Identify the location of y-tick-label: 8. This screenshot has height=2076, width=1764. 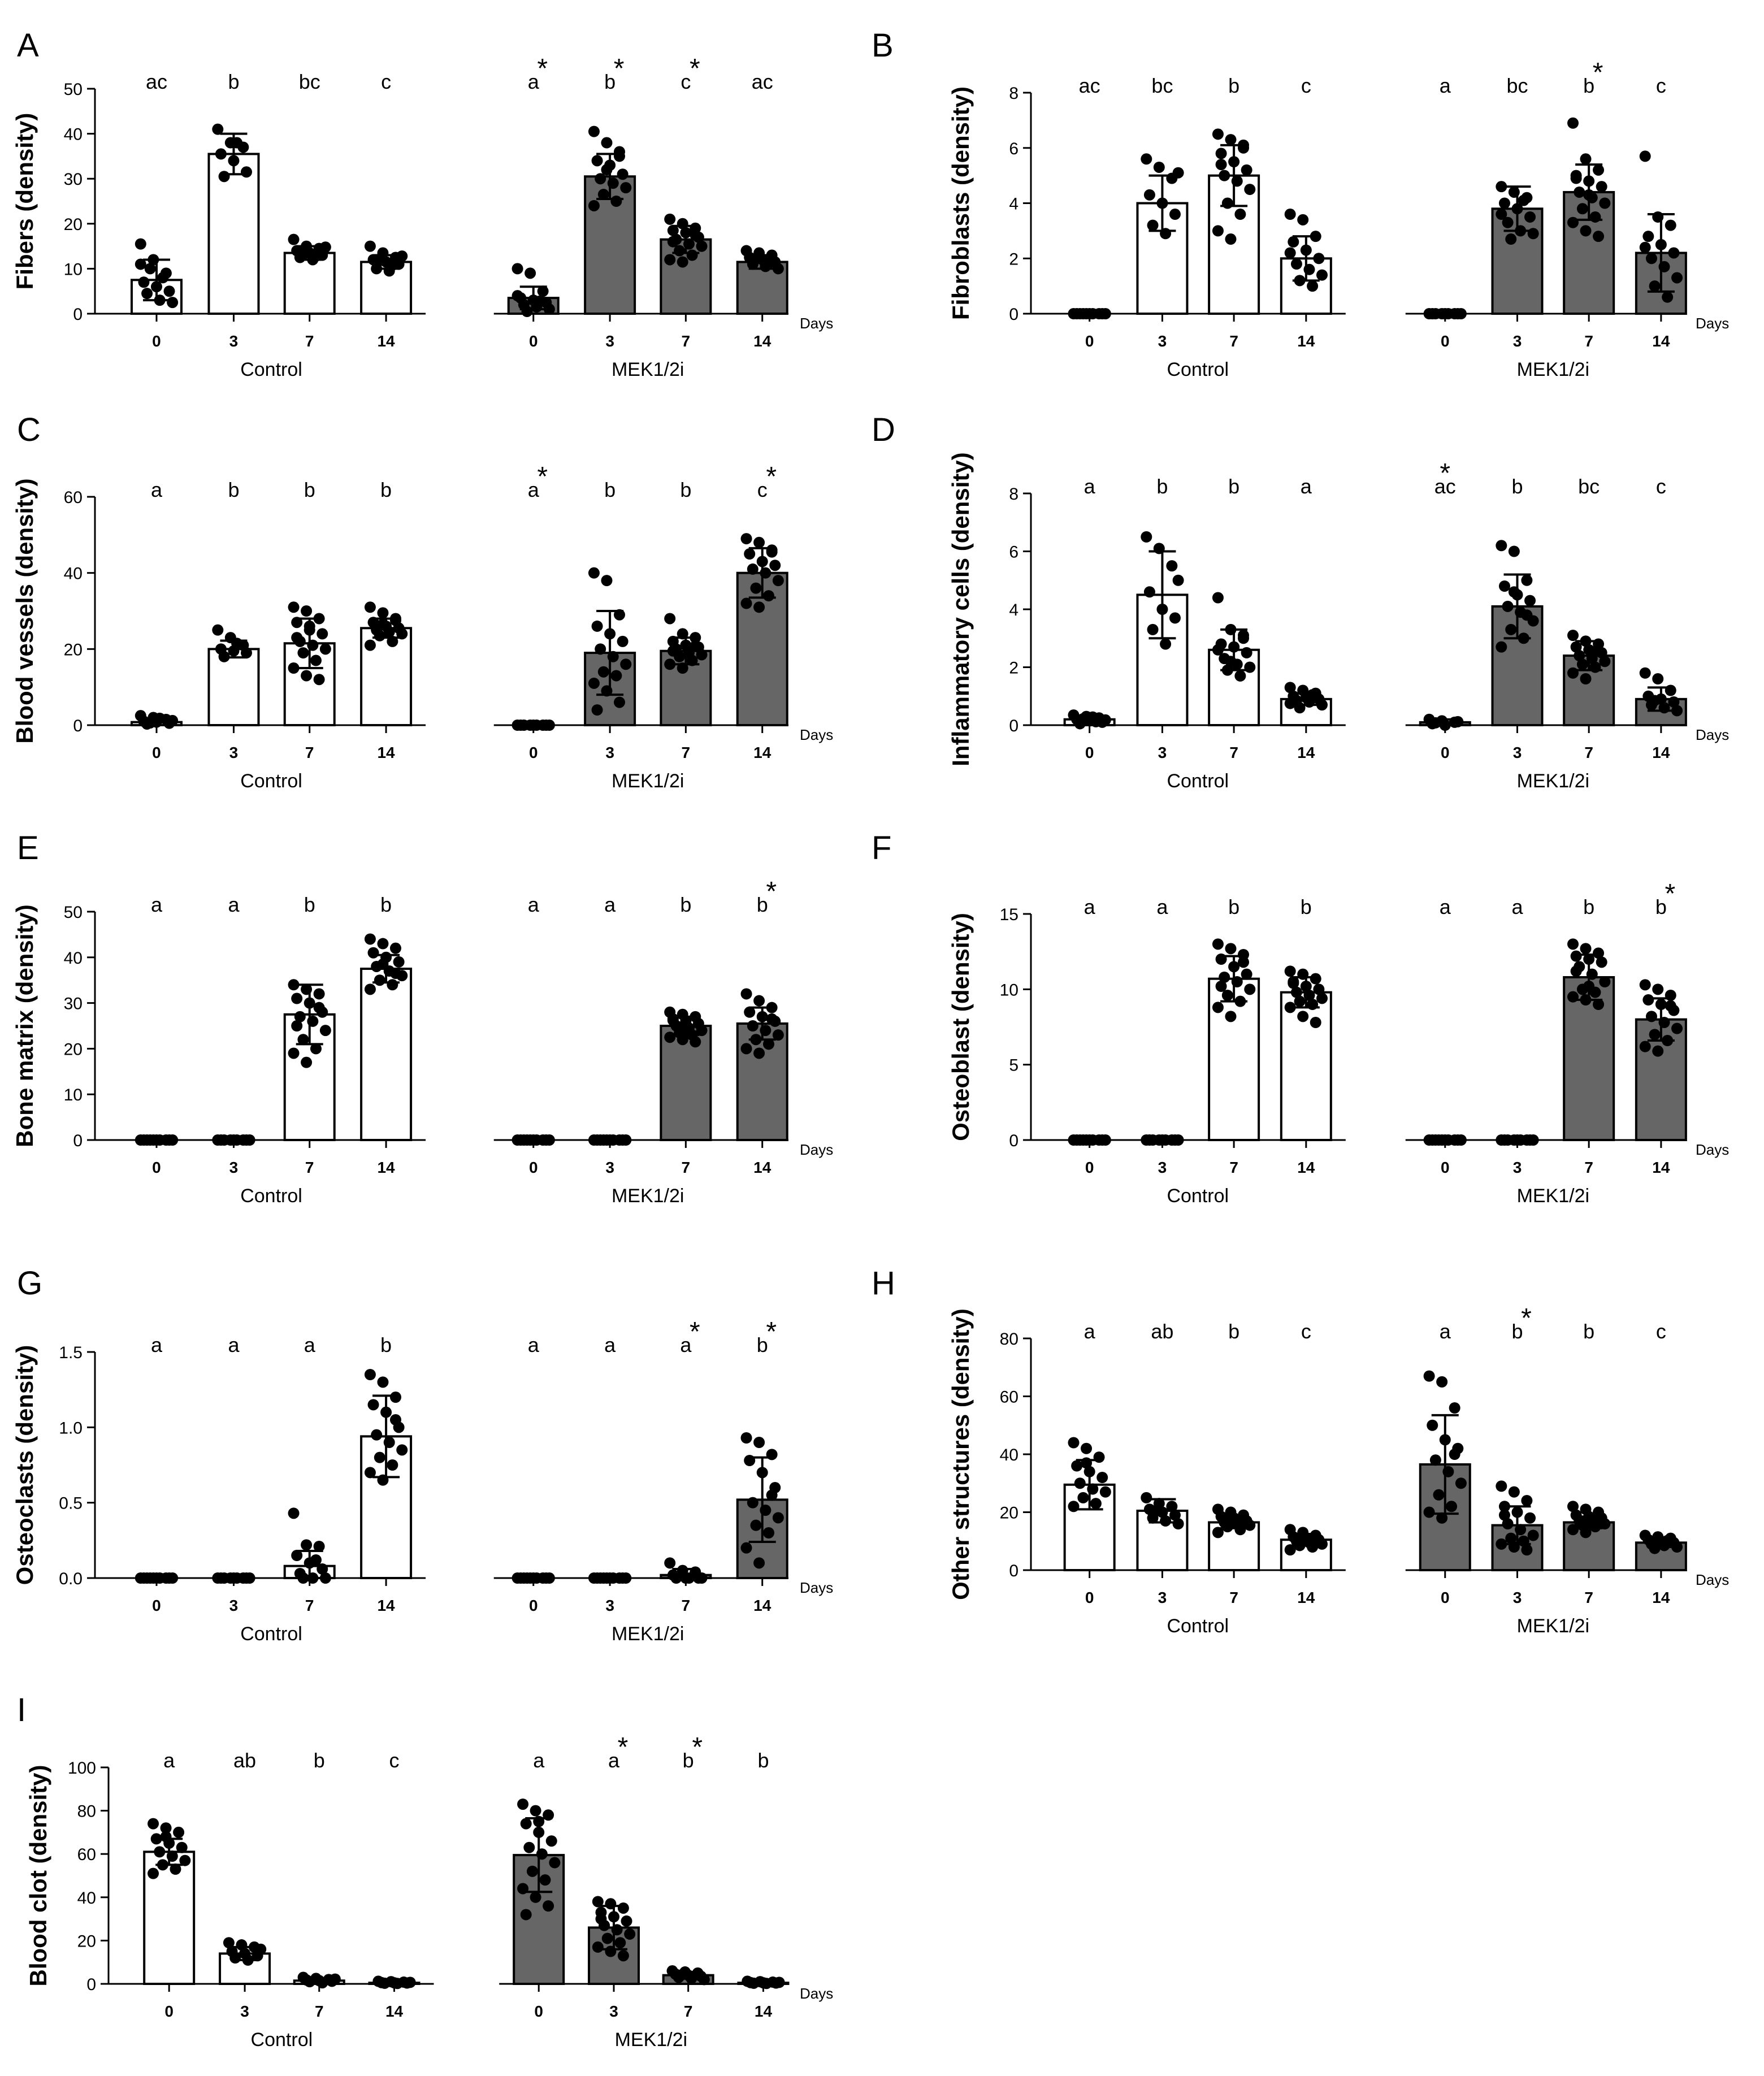
(1013, 93).